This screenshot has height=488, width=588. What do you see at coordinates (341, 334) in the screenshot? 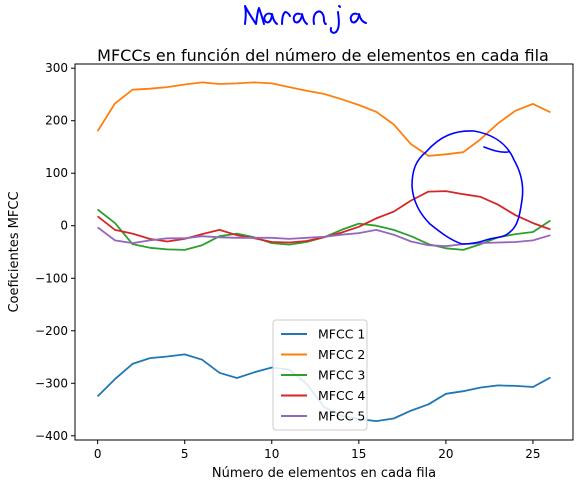
I see `legend-label-mfcc-1: MFCC 1` at bounding box center [341, 334].